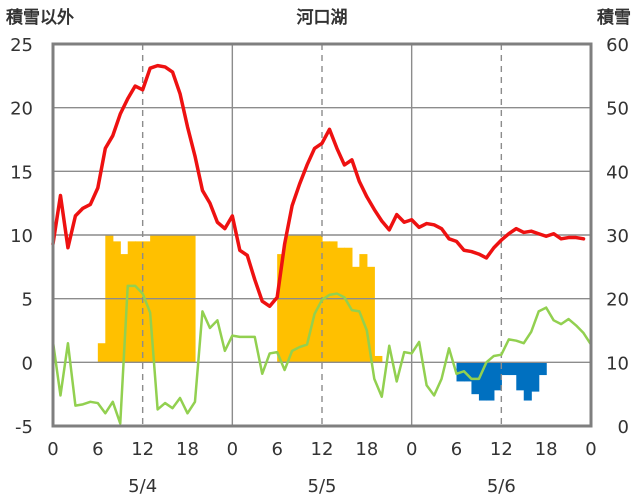  I want to click on left-tick-label: 25, so click(21, 45).